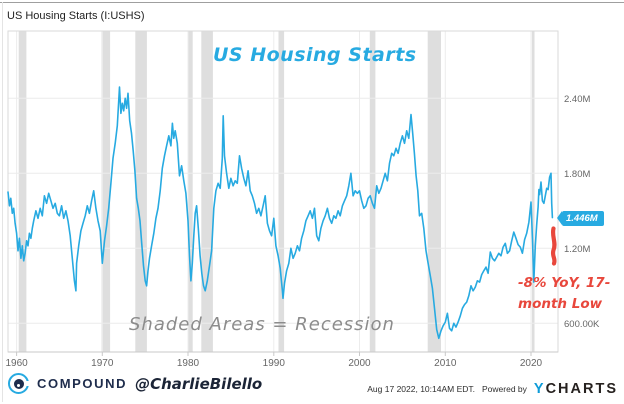  Describe the element at coordinates (2, 202) in the screenshot. I see `left-border-line` at that location.